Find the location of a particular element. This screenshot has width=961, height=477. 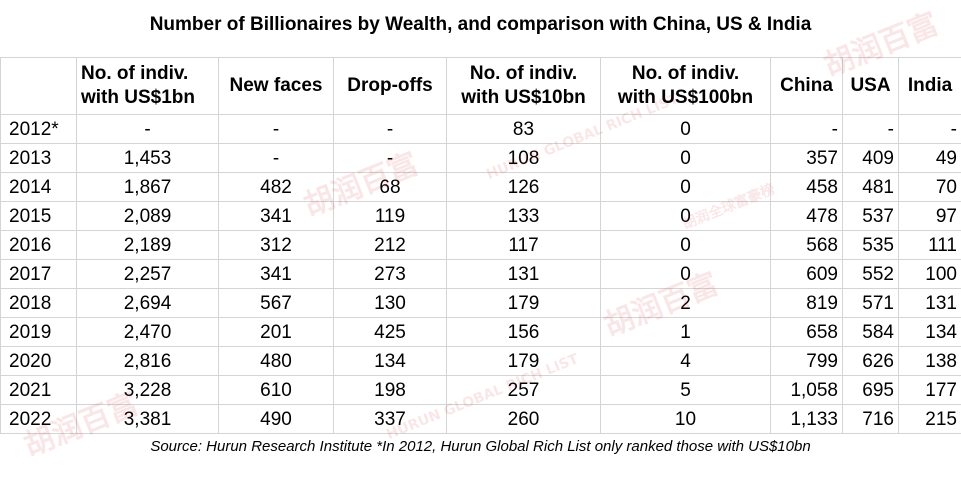

cell-bn10: 126 is located at coordinates (523, 187).